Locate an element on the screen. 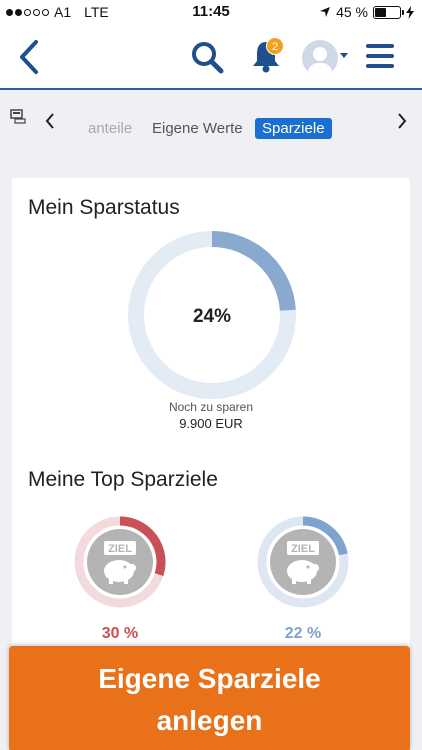 Image resolution: width=422 pixels, height=750 pixels. goal-ring-1: ZIEL is located at coordinates (120, 562).